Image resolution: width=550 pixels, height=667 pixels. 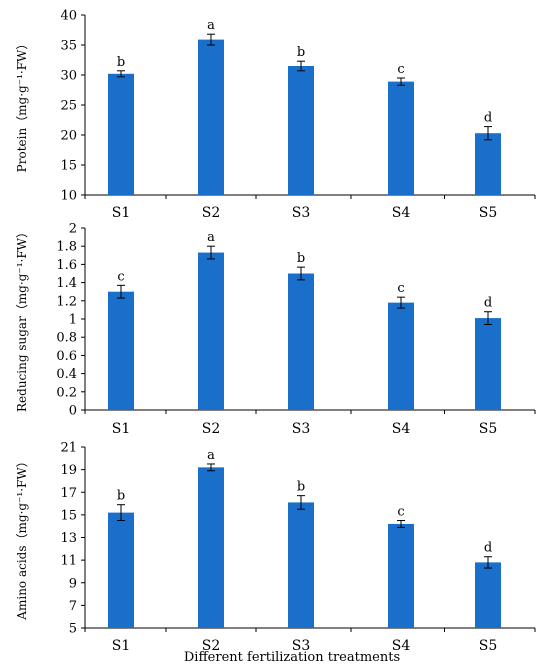 I want to click on y-tick-label: 1.8, so click(x=66, y=247).